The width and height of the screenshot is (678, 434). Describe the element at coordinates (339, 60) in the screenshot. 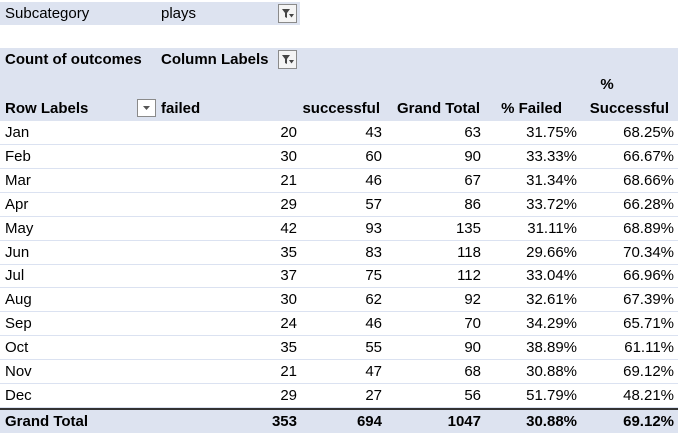

I see `pivot-caption-row: Count of outcomes Column Labels` at that location.